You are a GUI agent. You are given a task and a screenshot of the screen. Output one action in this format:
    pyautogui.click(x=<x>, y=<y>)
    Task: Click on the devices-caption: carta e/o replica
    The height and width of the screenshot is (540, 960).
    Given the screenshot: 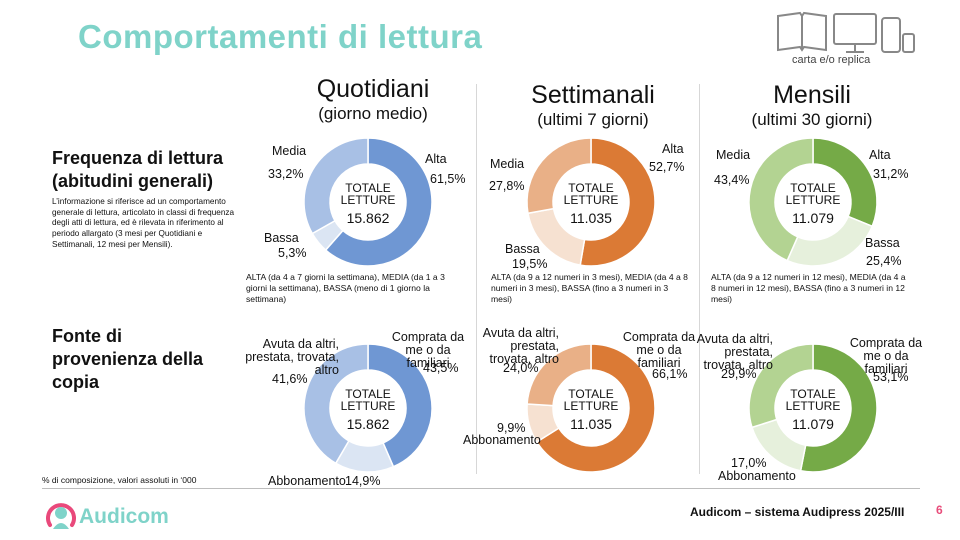 What is the action you would take?
    pyautogui.click(x=831, y=60)
    